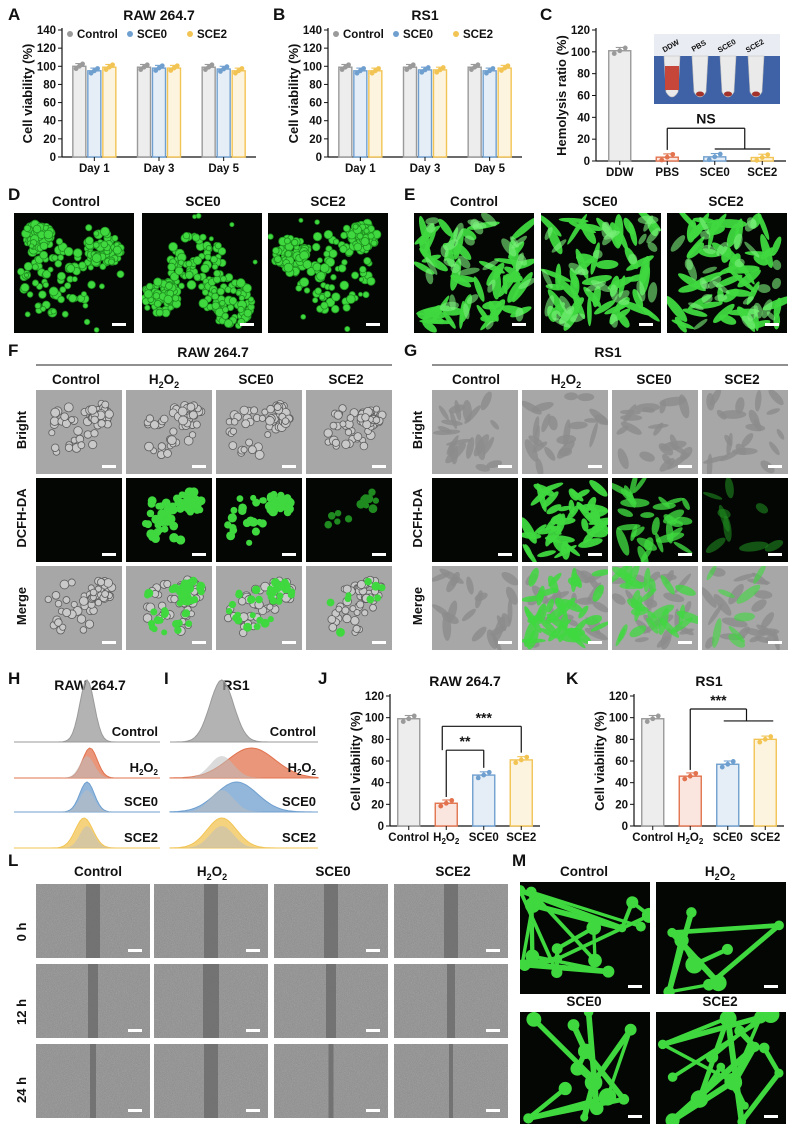 The width and height of the screenshot is (800, 1128). What do you see at coordinates (456, 34) in the screenshot?
I see `legend-marker` at bounding box center [456, 34].